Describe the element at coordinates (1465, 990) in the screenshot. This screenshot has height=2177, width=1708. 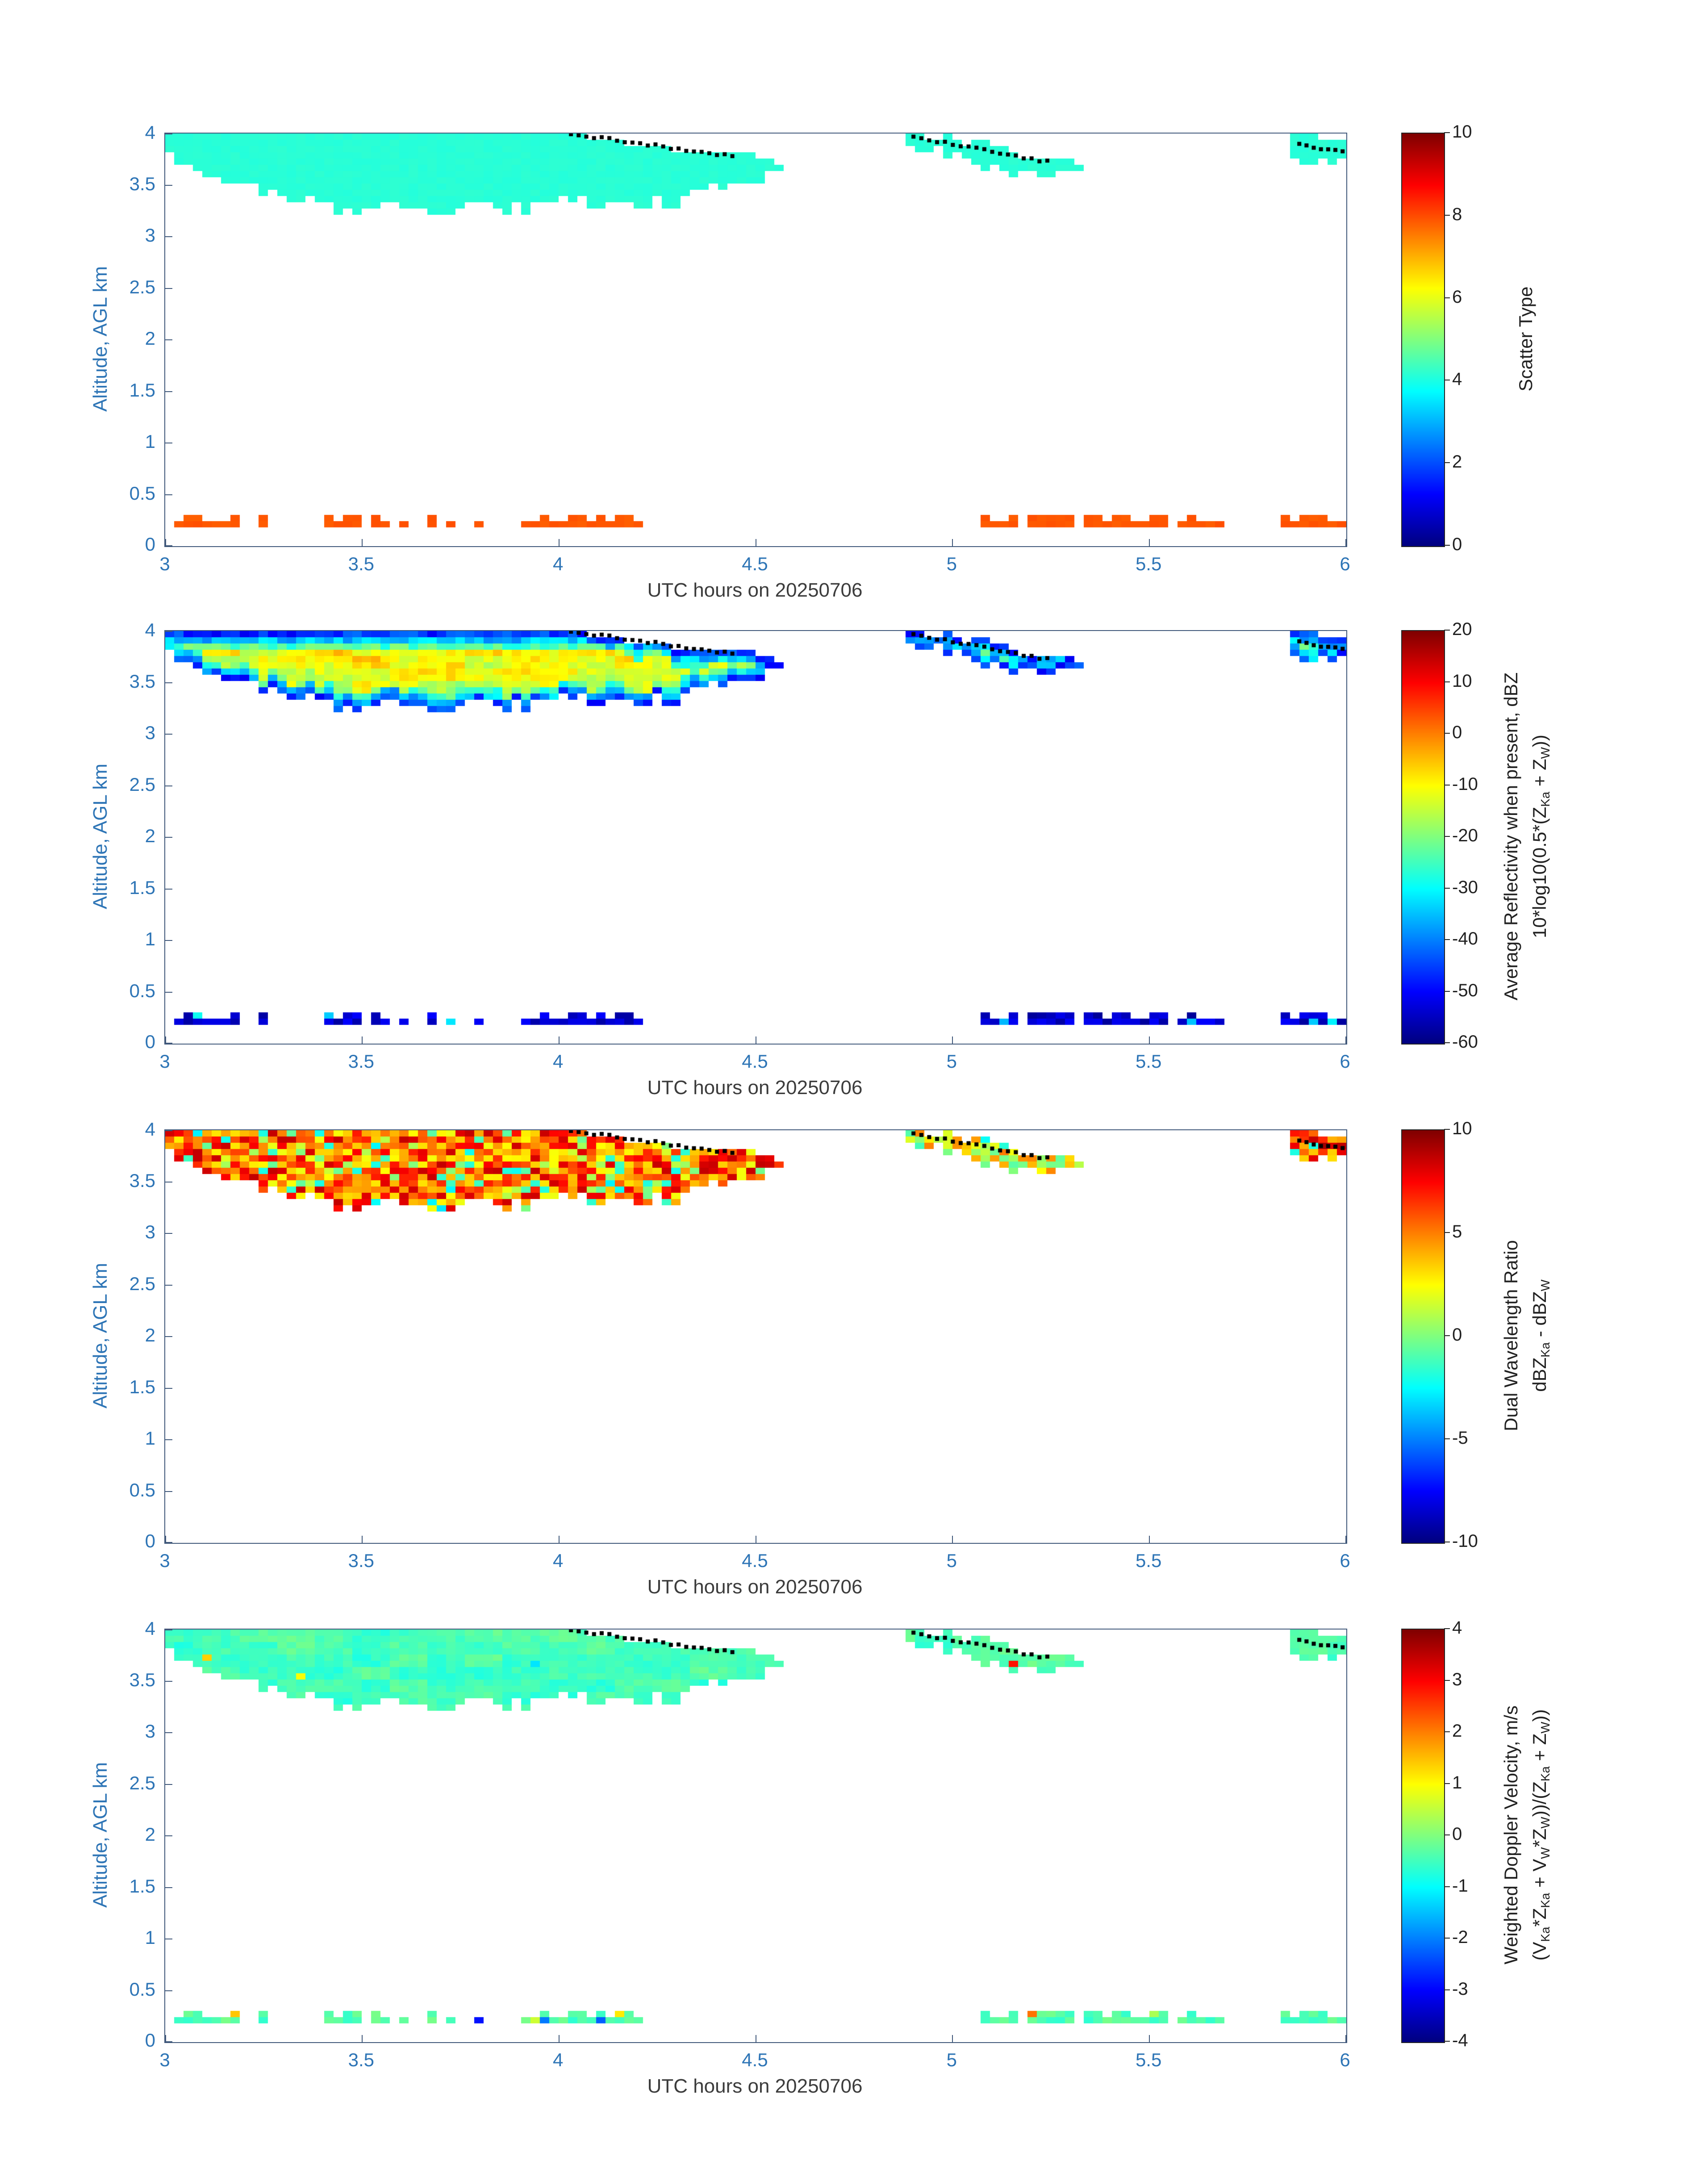
I see `colorbar-tick-label: -50` at that location.